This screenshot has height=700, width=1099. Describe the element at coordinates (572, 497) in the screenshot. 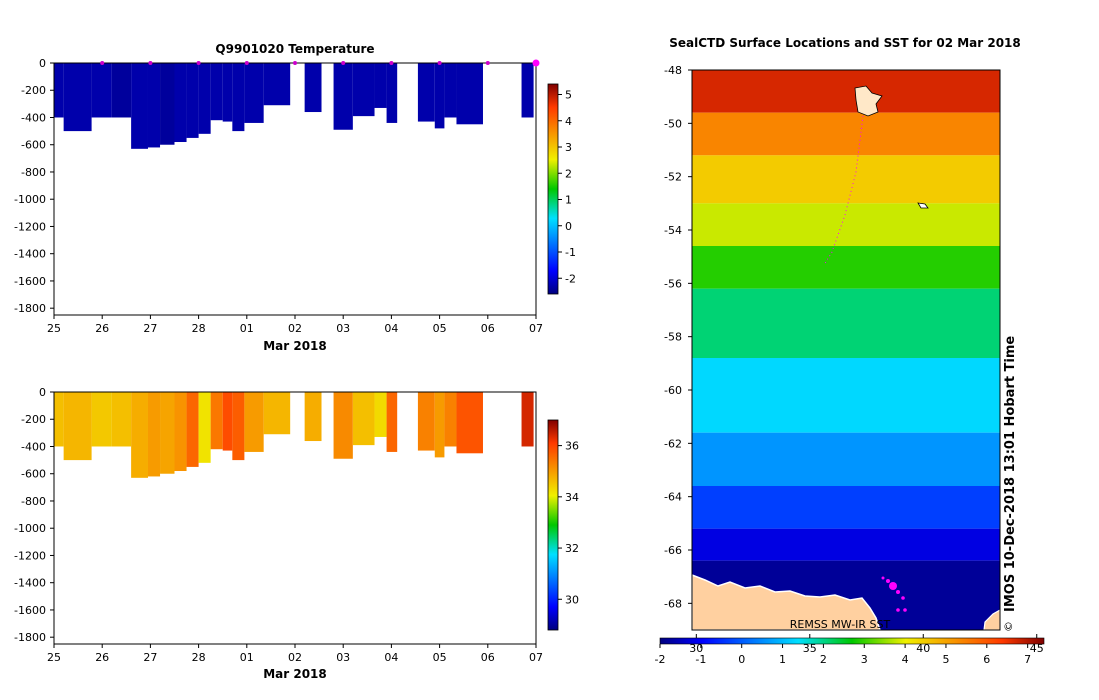

I see `colorbar-tick-label: 34` at that location.